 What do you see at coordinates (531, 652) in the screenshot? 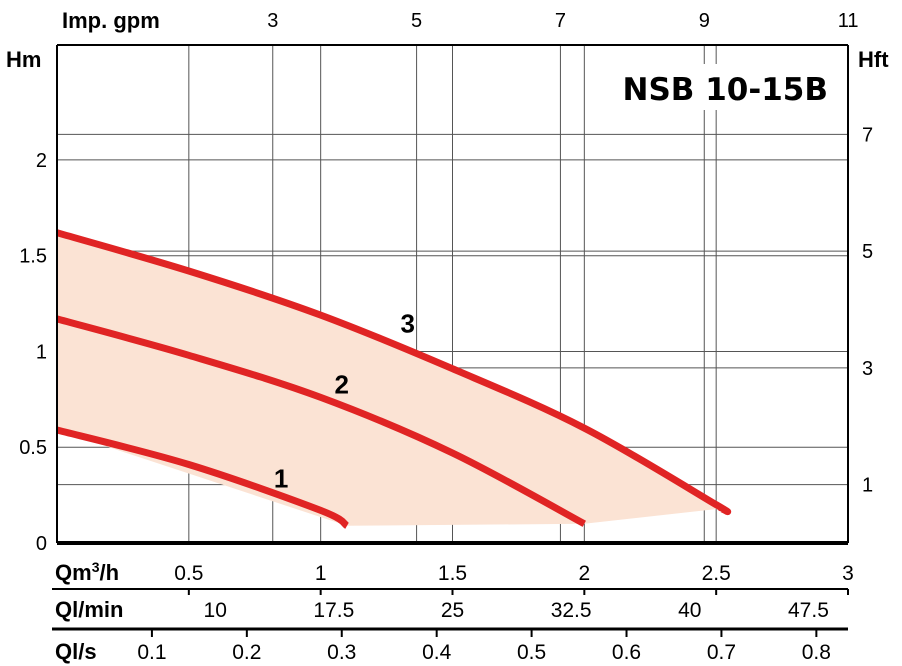
I see `bottom-row-3-tick-label: 0.5` at bounding box center [531, 652].